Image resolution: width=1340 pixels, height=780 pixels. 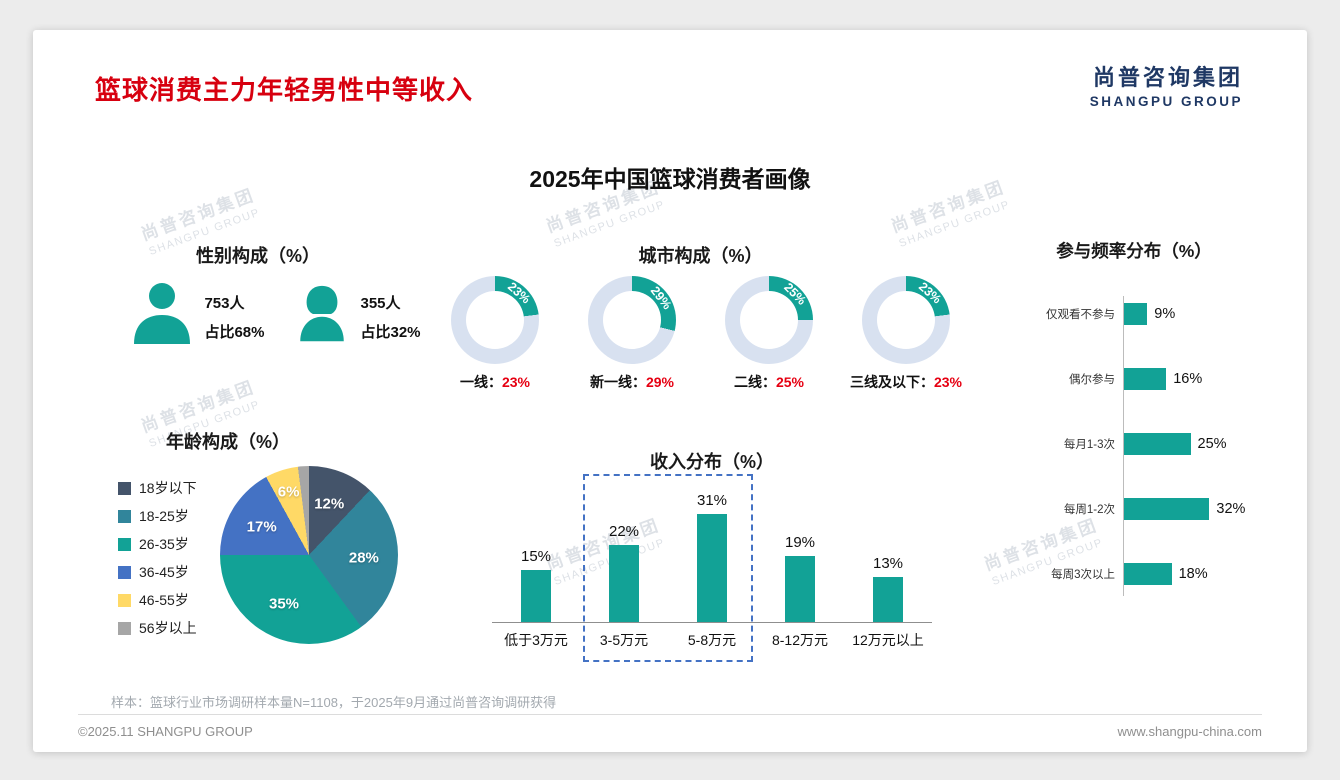 I want to click on frequency-category-label: 仅观看不参与, so click(x=1080, y=315).